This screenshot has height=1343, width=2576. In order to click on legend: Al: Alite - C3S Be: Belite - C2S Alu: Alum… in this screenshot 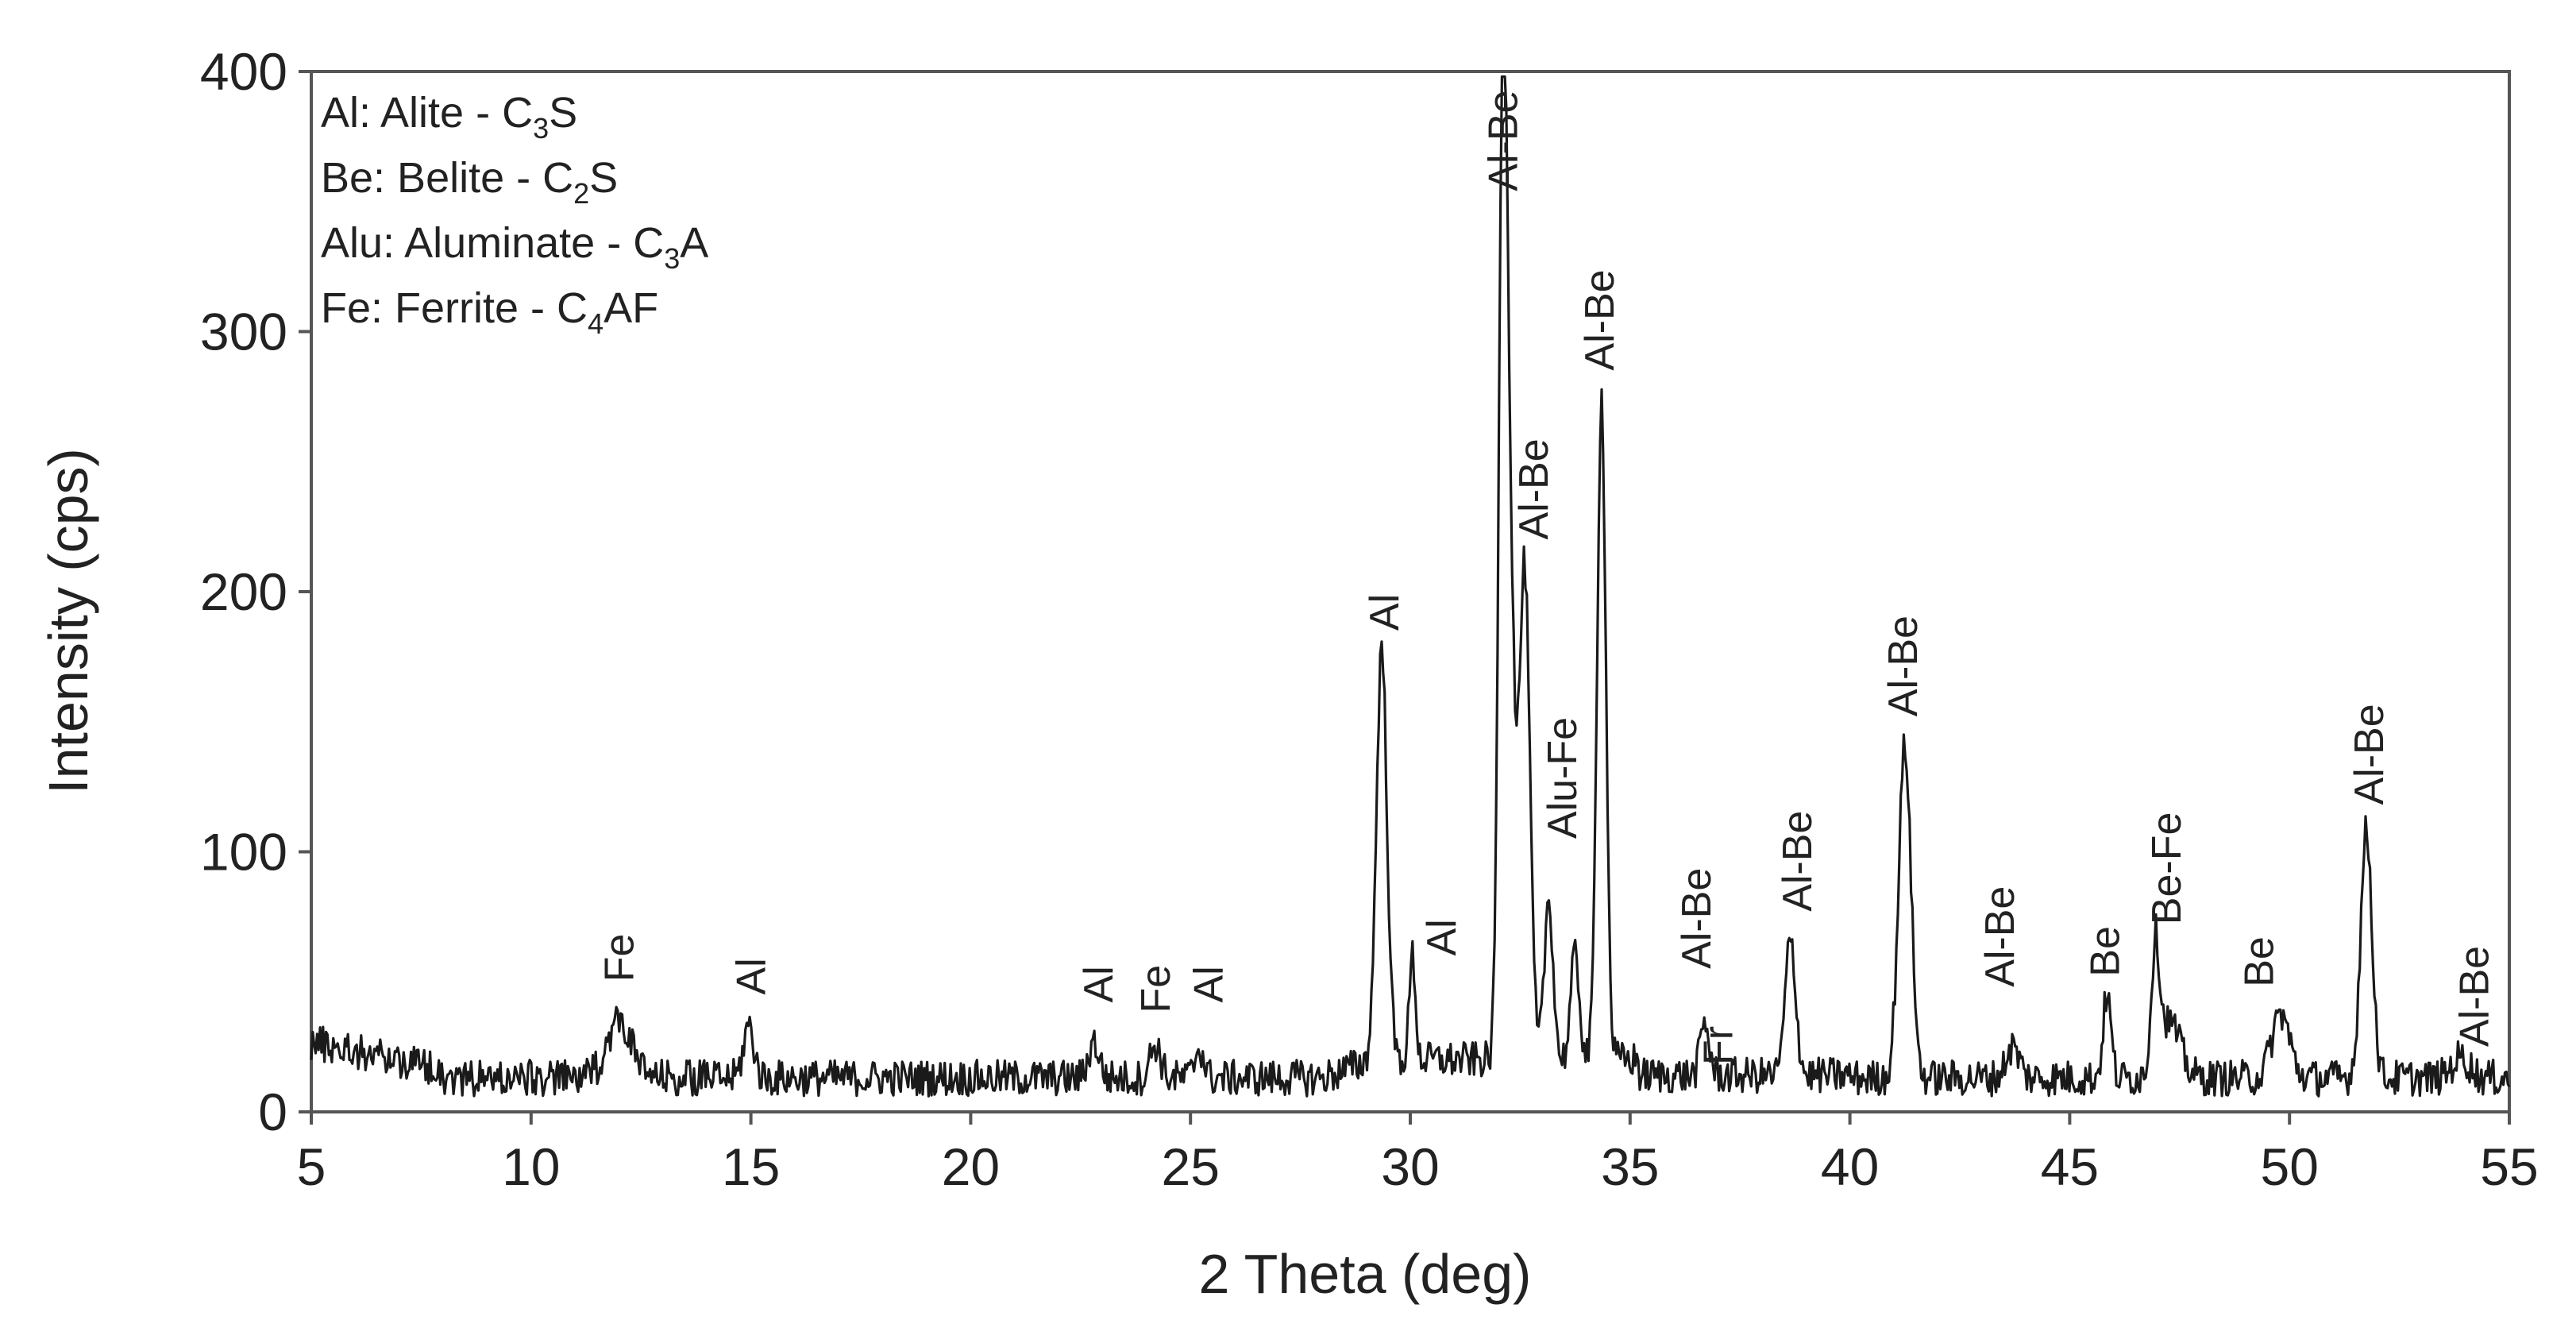, I will do `click(514, 214)`.